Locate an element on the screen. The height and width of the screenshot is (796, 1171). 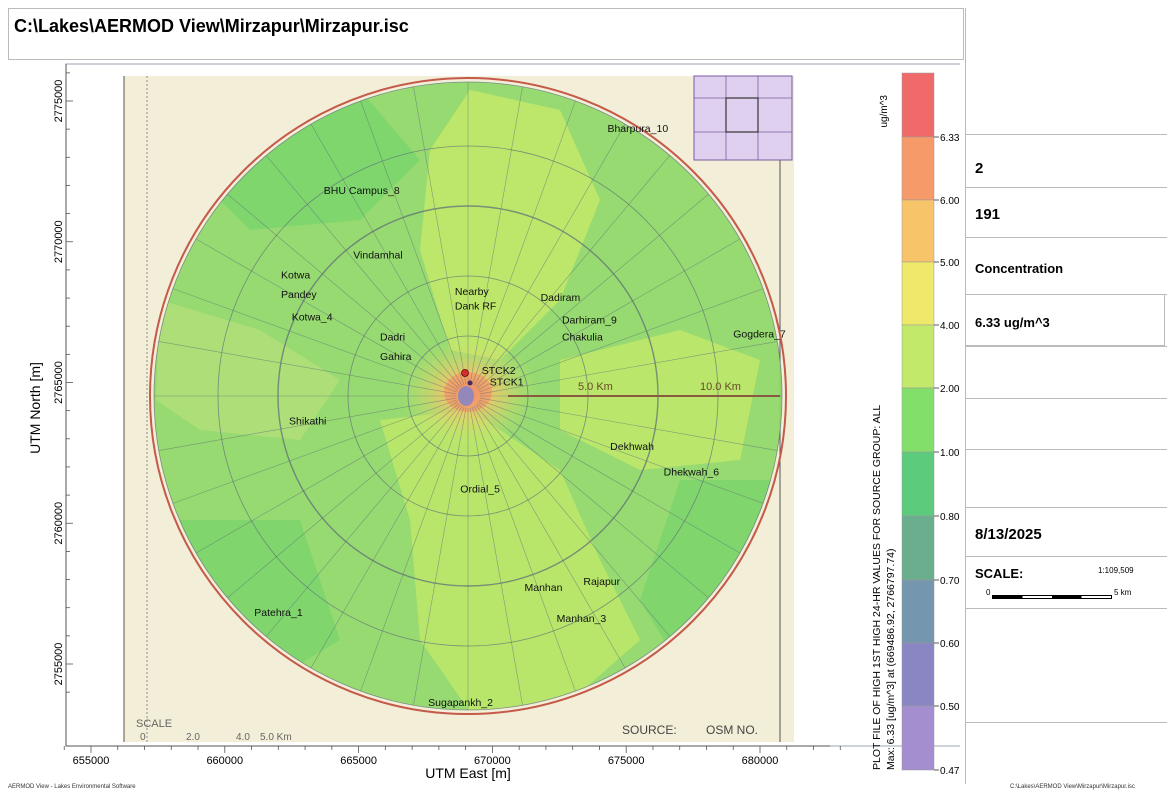
x-tick-label: 655000 is located at coordinates (91, 761).